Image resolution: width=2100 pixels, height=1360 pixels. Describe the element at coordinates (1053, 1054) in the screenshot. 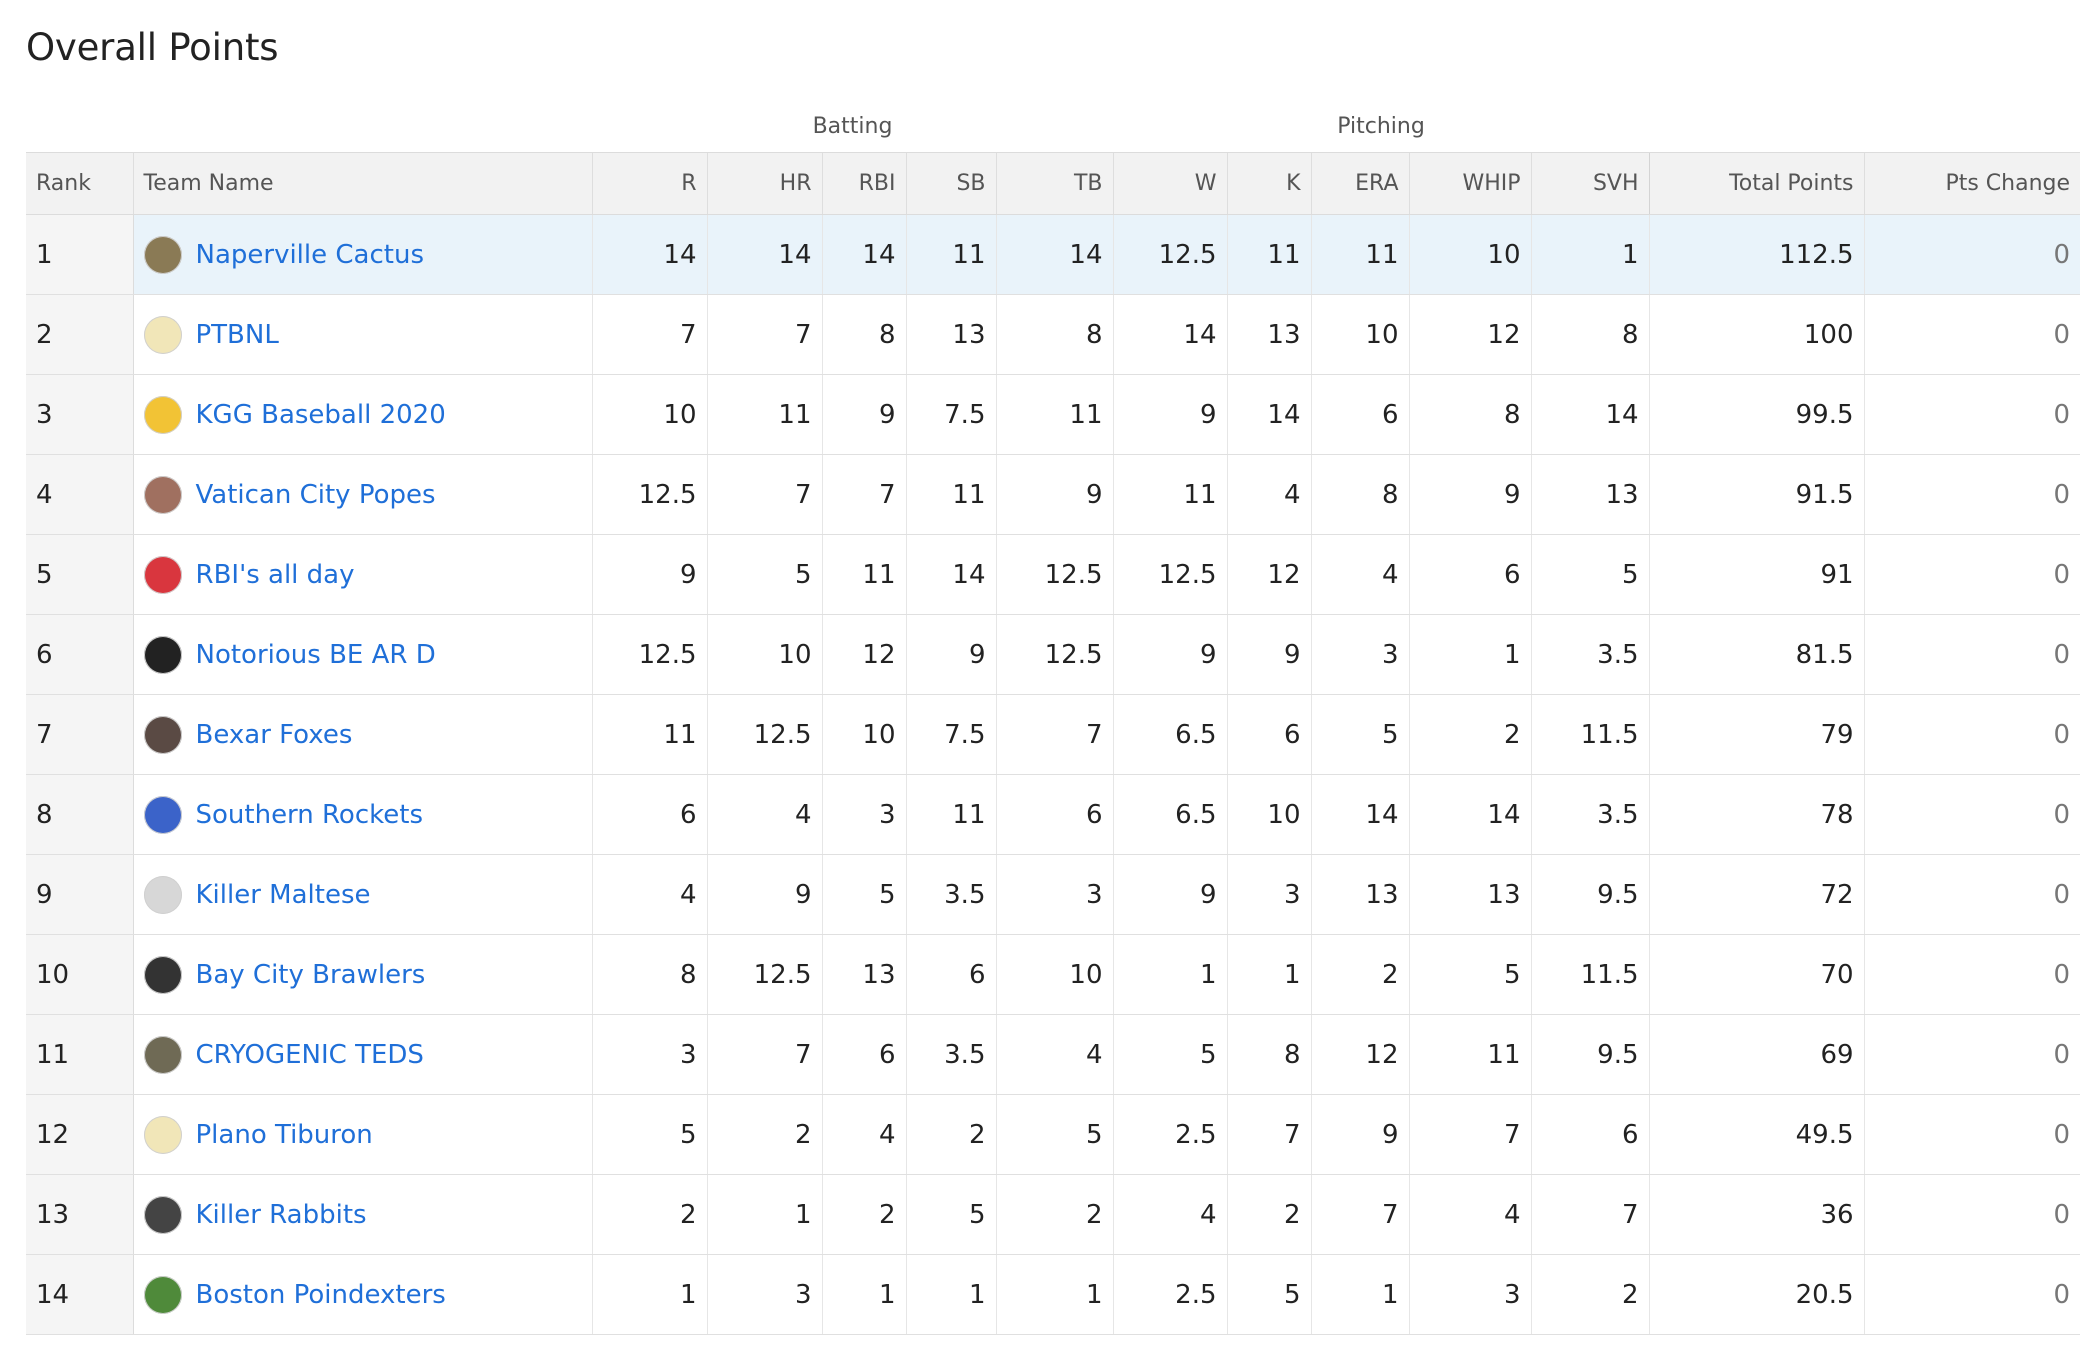

I see `table-row: 11 CRYOGENIC TEDS 3 7 6 3.5 4 5 8 12 11 9.5 69 0` at that location.